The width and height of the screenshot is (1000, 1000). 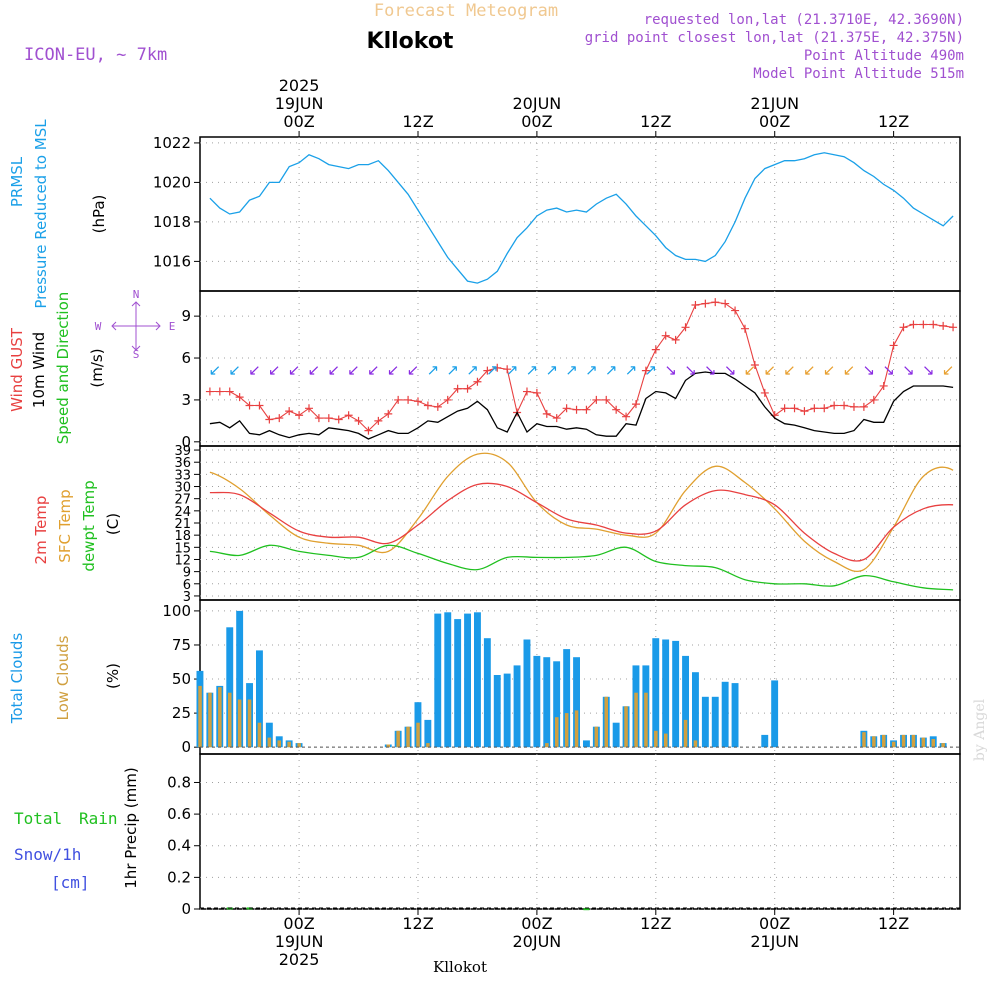 What do you see at coordinates (17, 679) in the screenshot?
I see `ylabel-total-clouds: Total Clouds` at bounding box center [17, 679].